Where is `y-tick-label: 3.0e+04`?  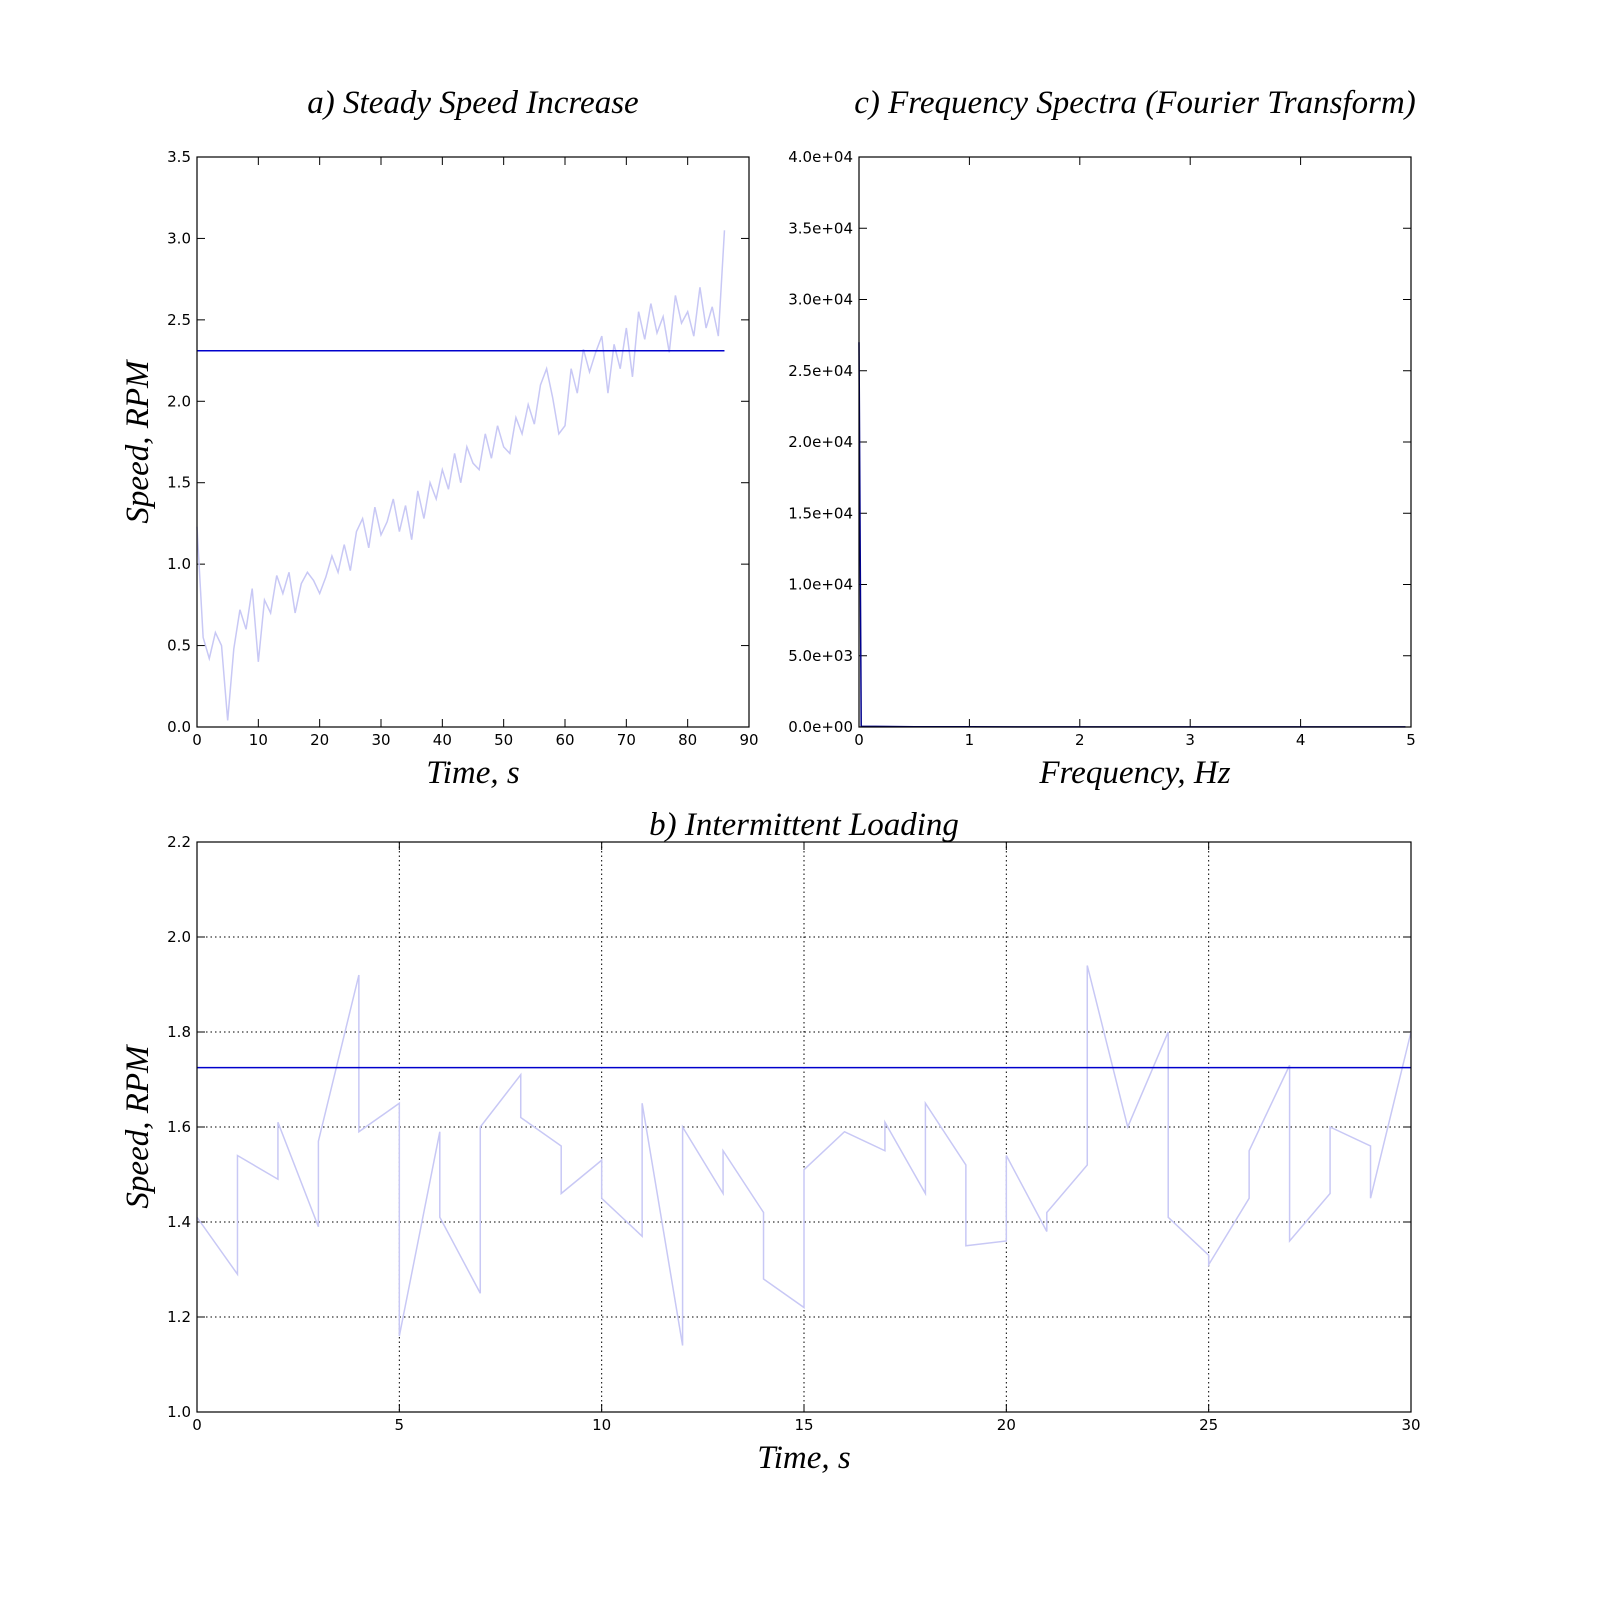 y-tick-label: 3.0e+04 is located at coordinates (820, 300).